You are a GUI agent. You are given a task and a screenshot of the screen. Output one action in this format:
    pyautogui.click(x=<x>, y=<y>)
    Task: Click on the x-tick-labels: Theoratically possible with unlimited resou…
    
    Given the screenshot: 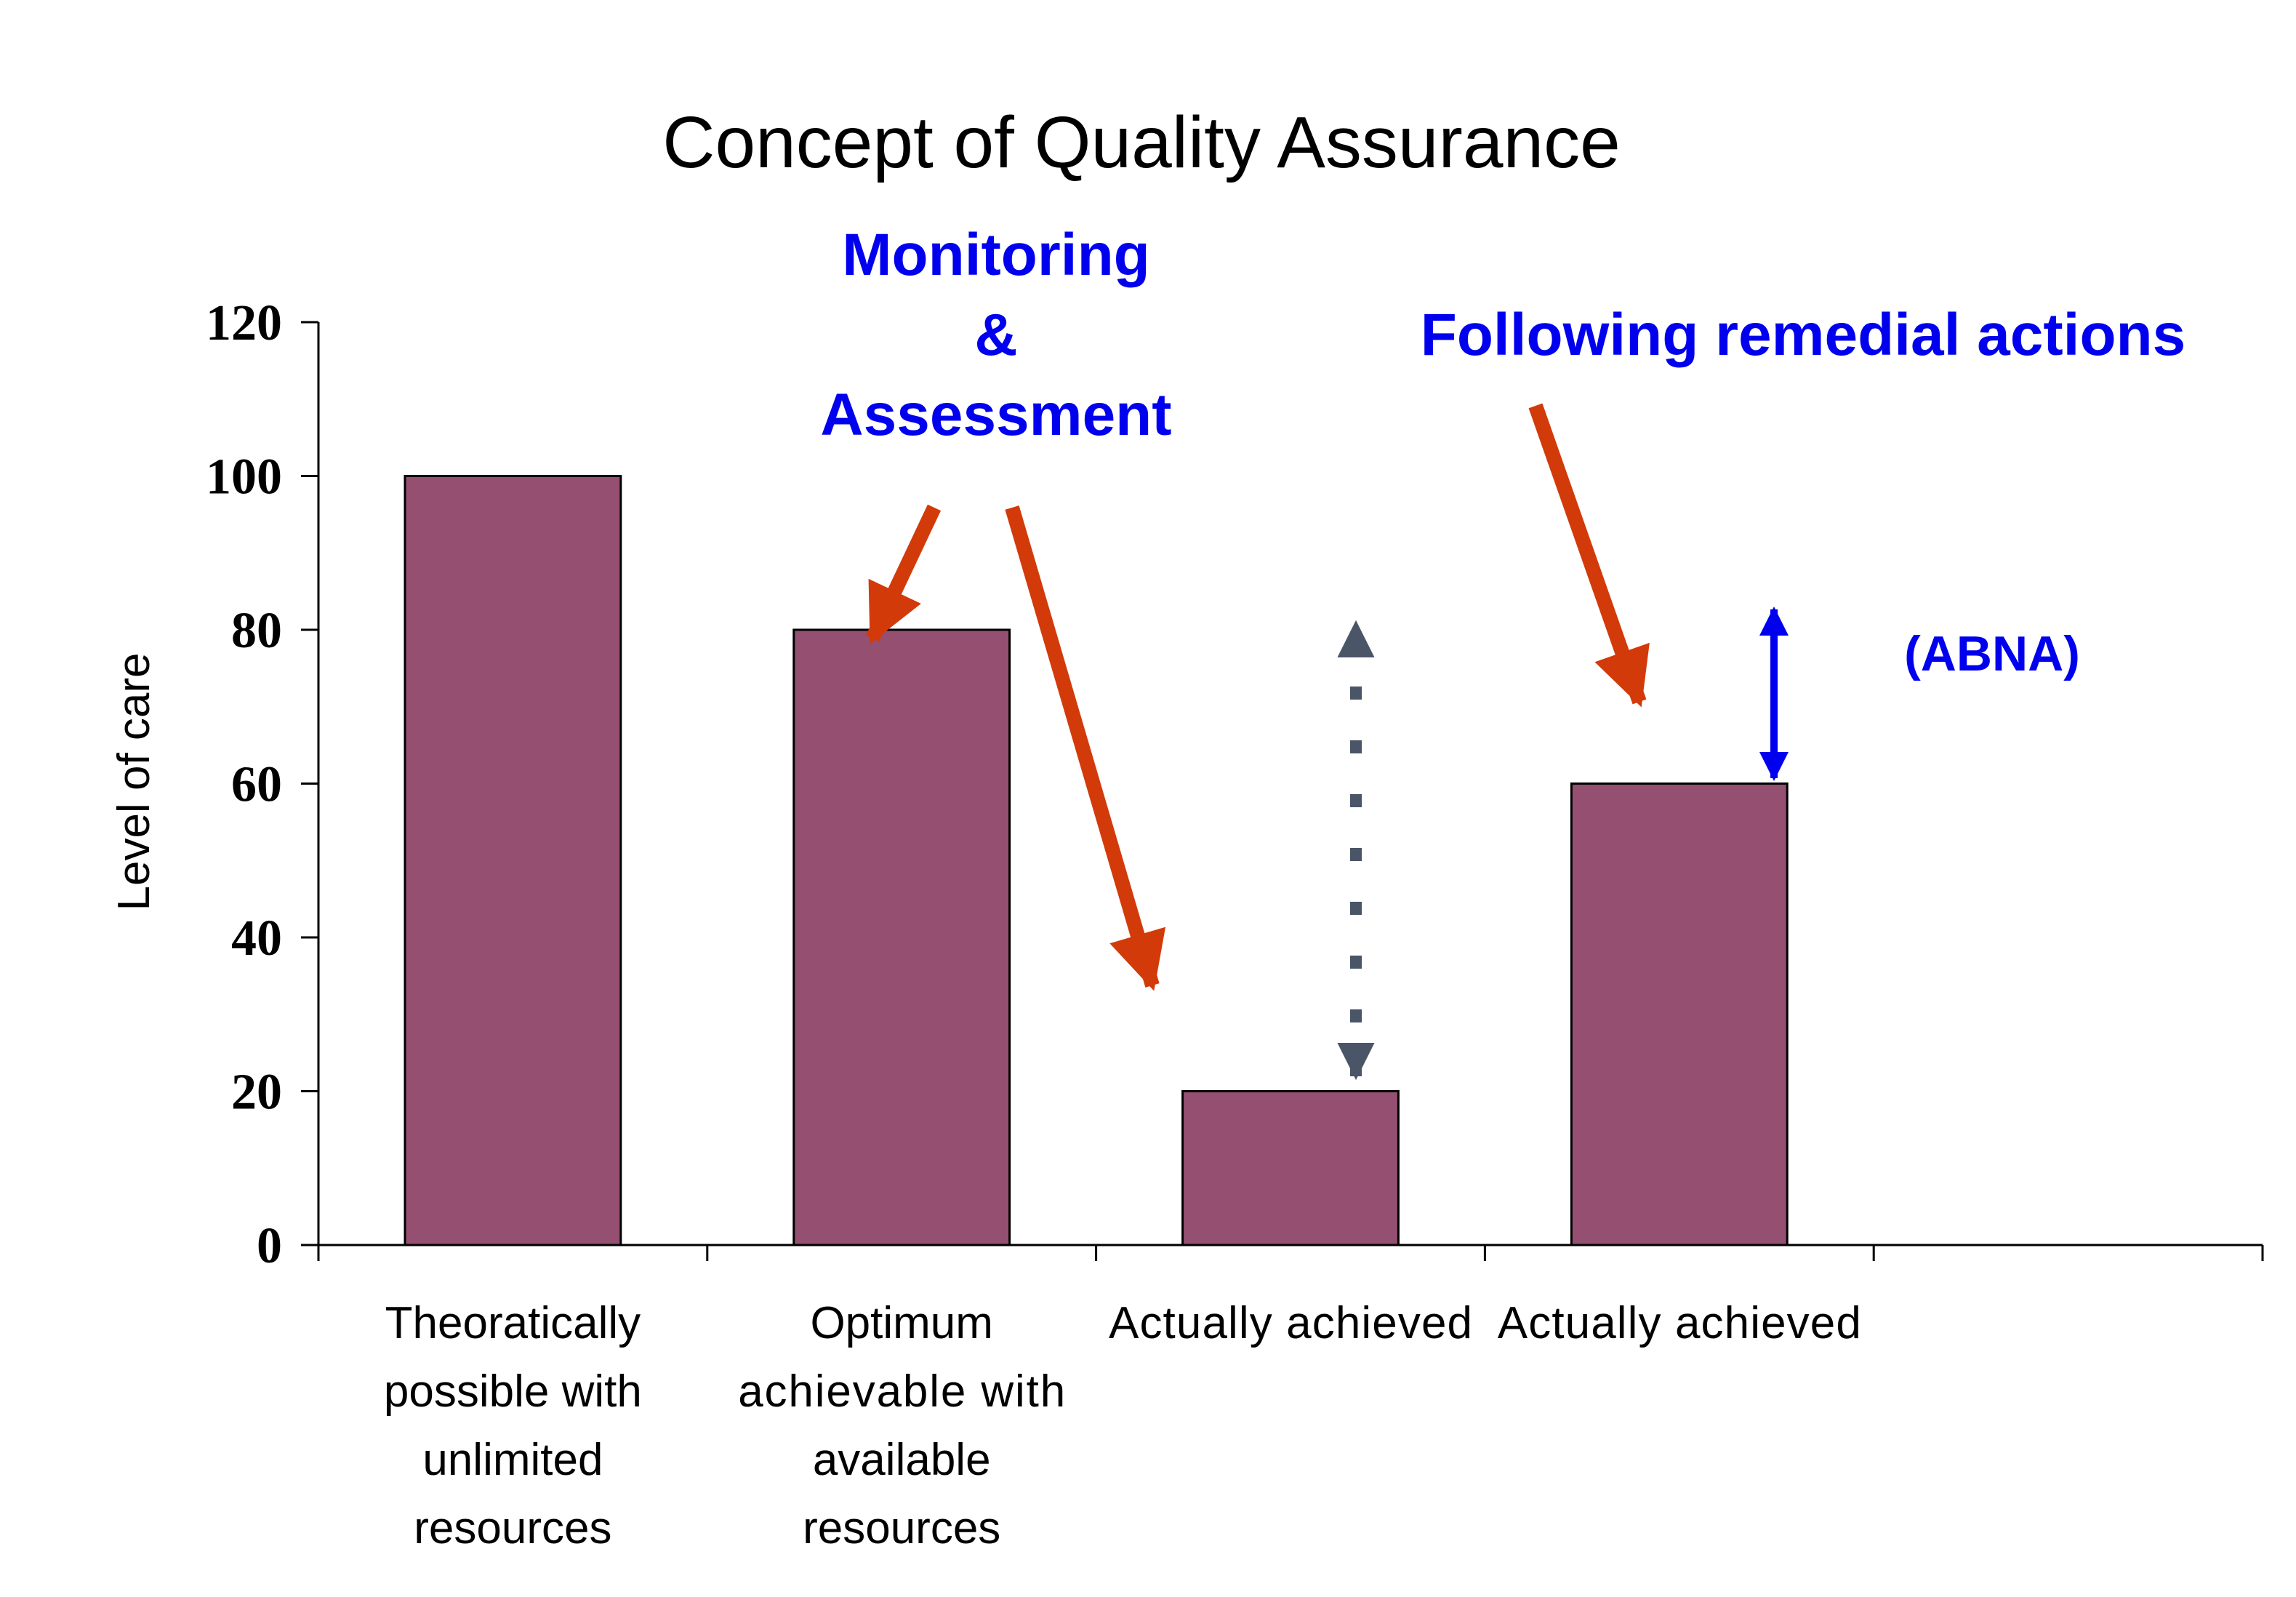 What is the action you would take?
    pyautogui.click(x=1122, y=1425)
    